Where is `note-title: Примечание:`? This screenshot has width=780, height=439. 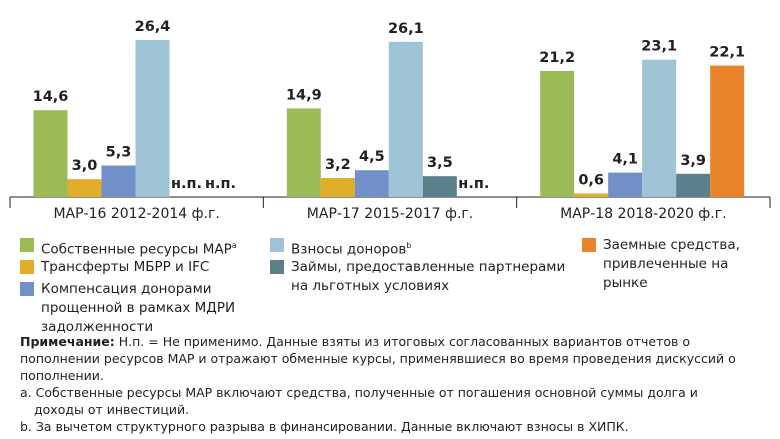 note-title: Примечание: is located at coordinates (67, 341).